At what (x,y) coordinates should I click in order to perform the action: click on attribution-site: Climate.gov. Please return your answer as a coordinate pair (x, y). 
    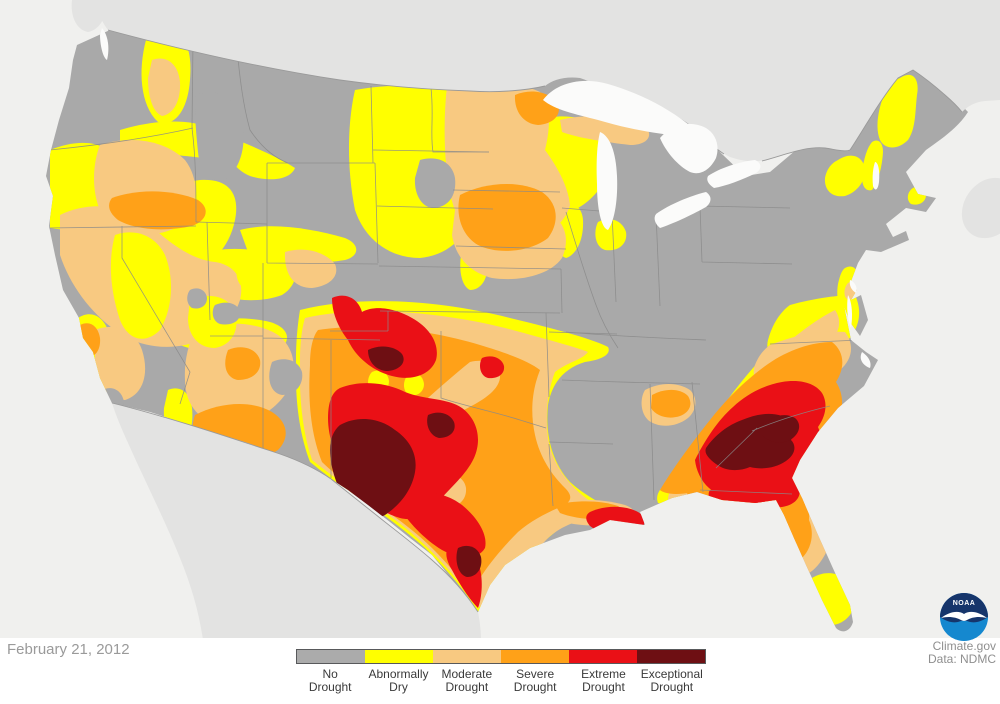
    Looking at the image, I should click on (964, 646).